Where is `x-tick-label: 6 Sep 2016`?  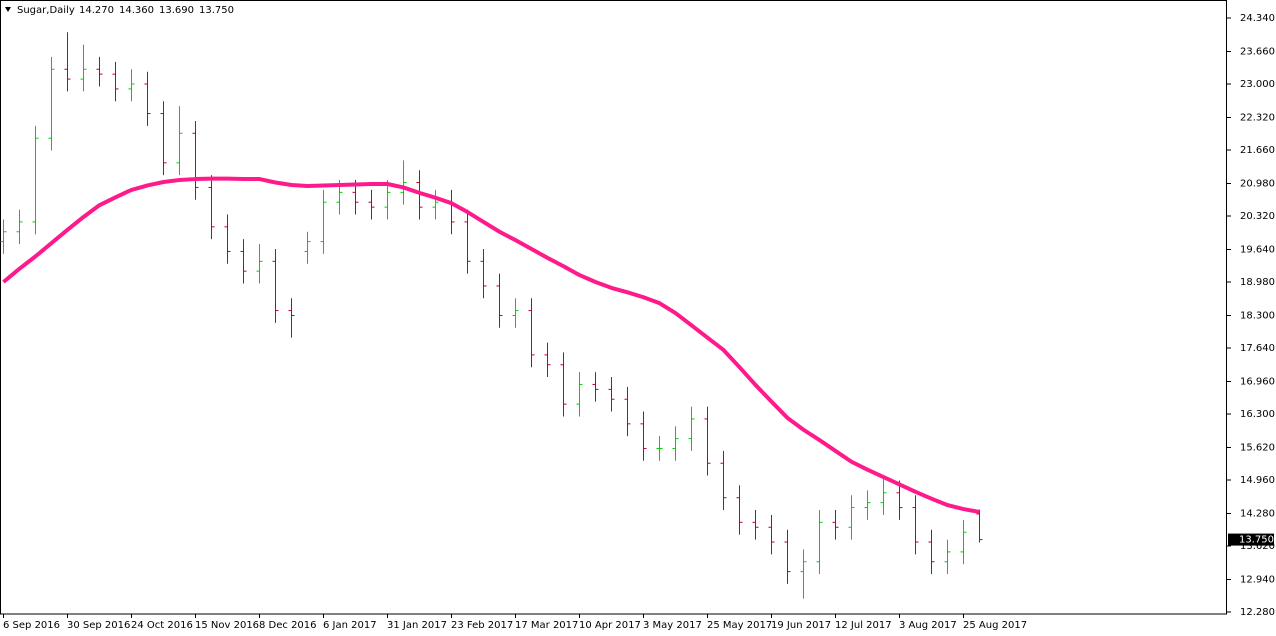 x-tick-label: 6 Sep 2016 is located at coordinates (31, 625).